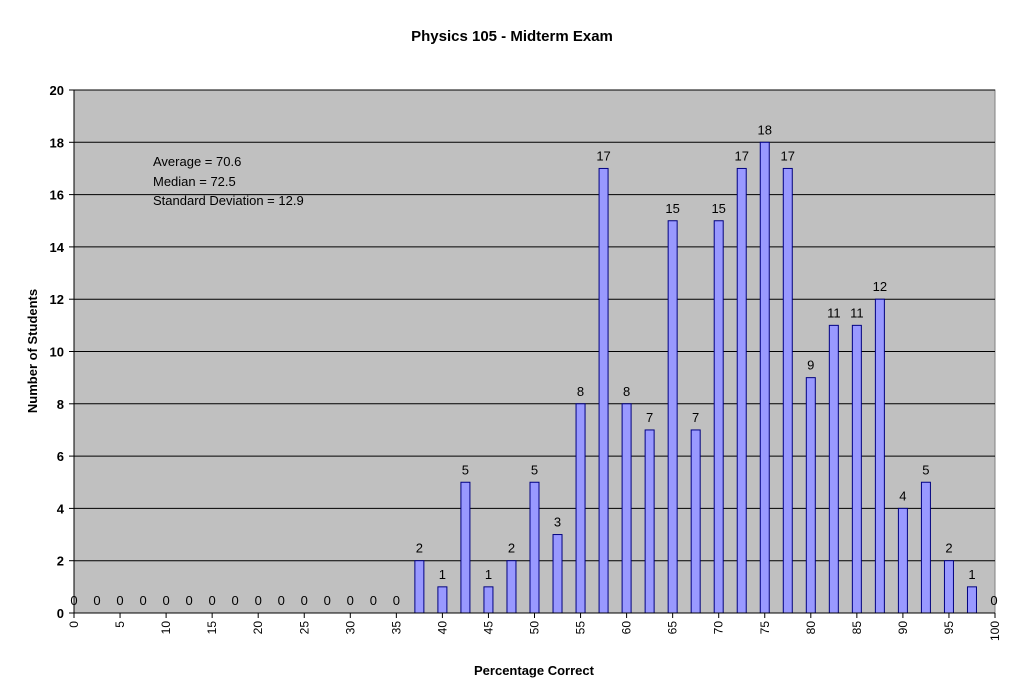  What do you see at coordinates (57, 142) in the screenshot?
I see `y-tick-label: 18` at bounding box center [57, 142].